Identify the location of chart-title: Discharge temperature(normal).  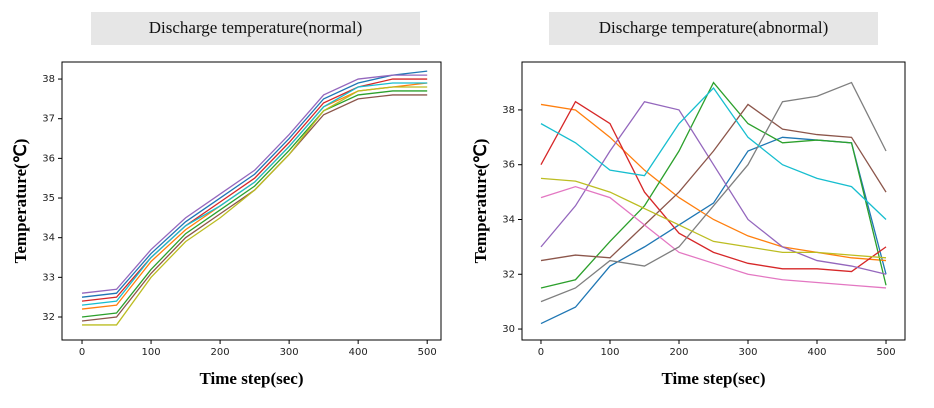
(256, 27).